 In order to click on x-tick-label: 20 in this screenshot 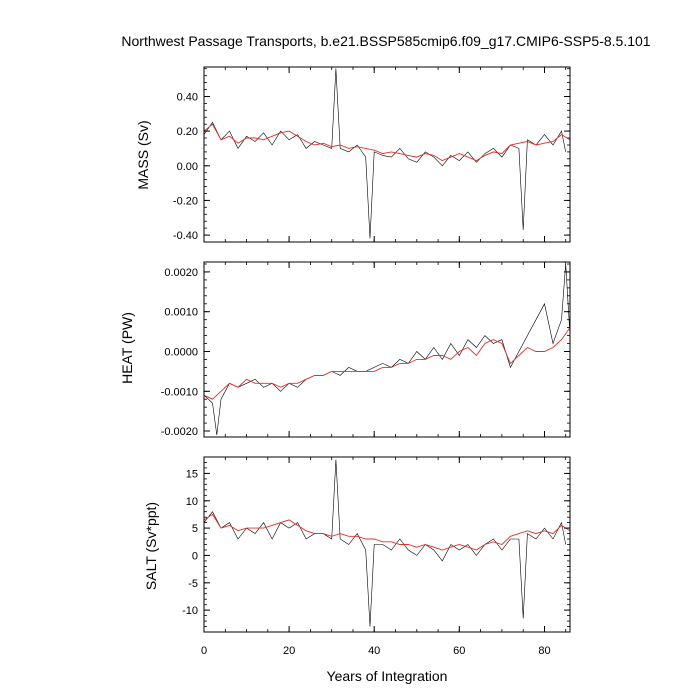, I will do `click(289, 651)`.